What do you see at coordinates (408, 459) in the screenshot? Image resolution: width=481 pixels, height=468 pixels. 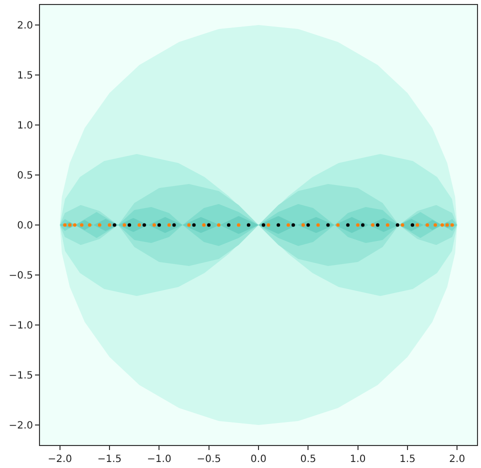 I see `x-tick-label: 1.5` at bounding box center [408, 459].